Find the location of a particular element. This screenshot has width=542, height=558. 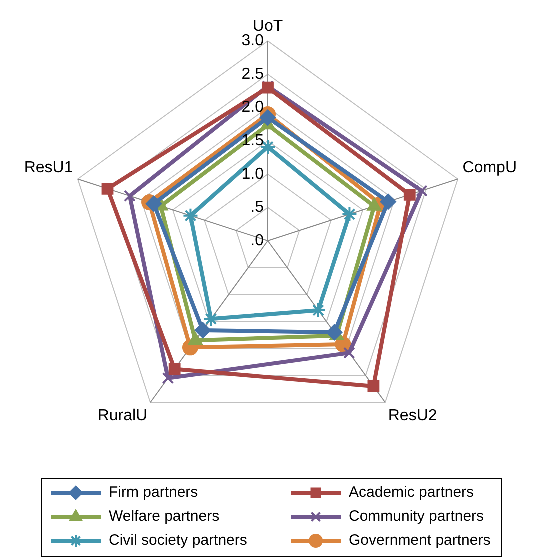

legend-label: Academic partners is located at coordinates (411, 493).